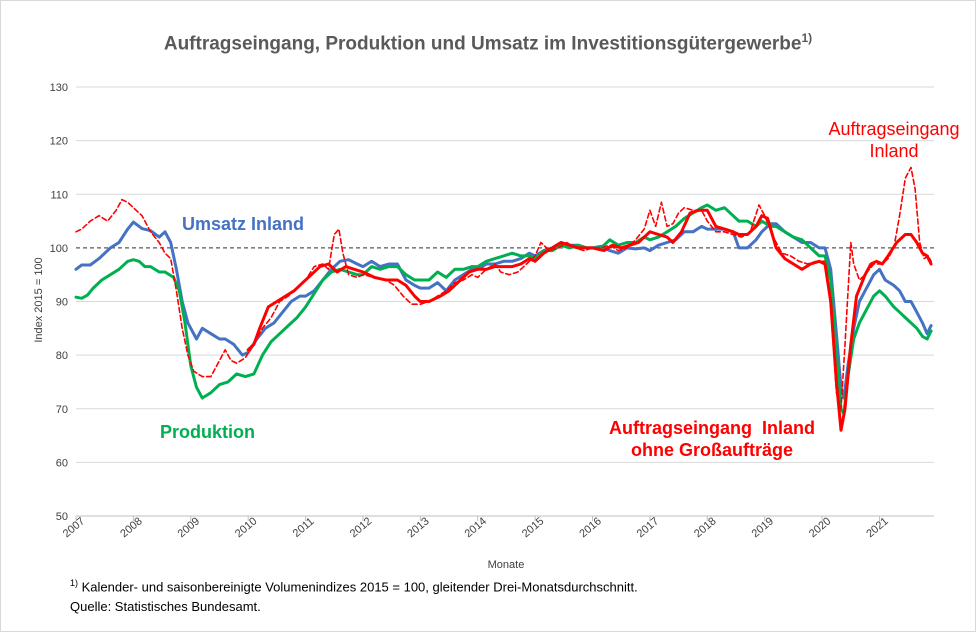 The width and height of the screenshot is (976, 632). I want to click on label-umsatz-inland: Umsatz Inland, so click(243, 224).